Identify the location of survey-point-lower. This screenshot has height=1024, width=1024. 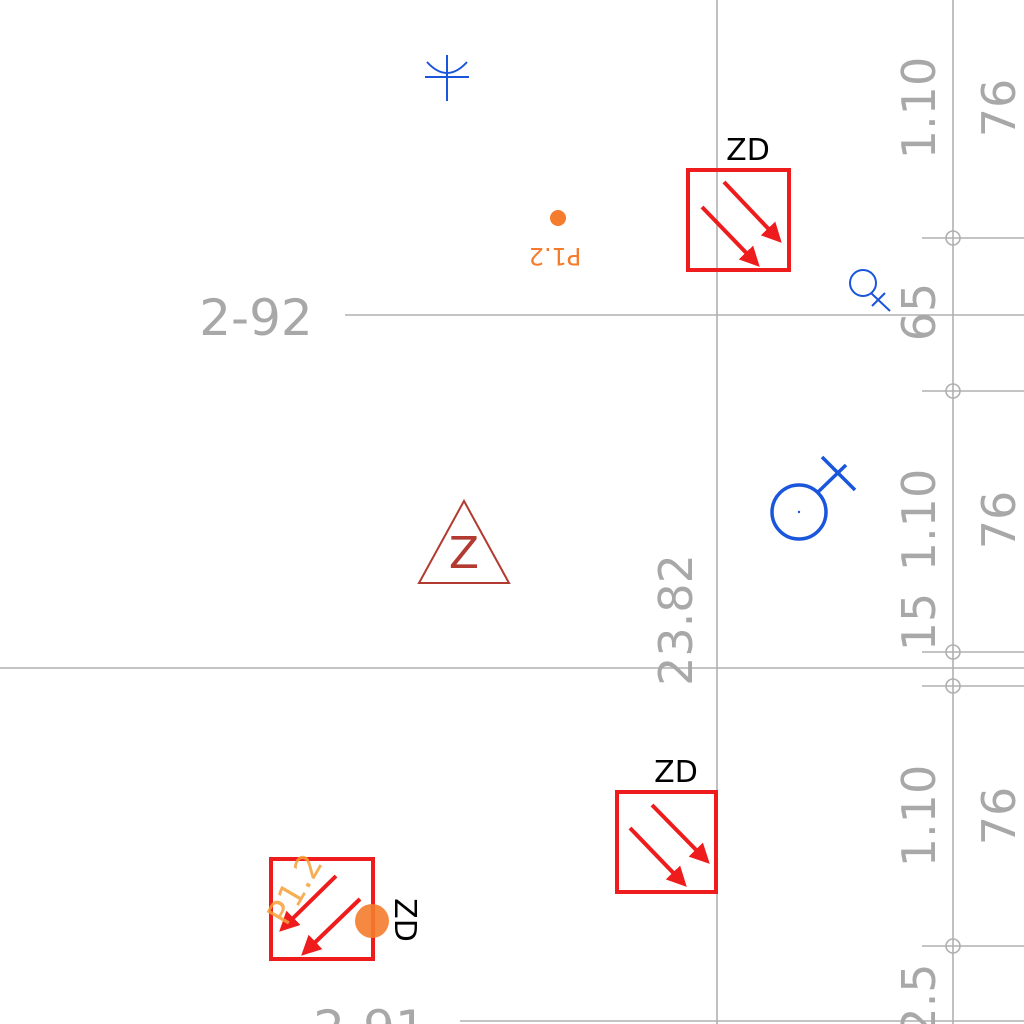
(372, 921).